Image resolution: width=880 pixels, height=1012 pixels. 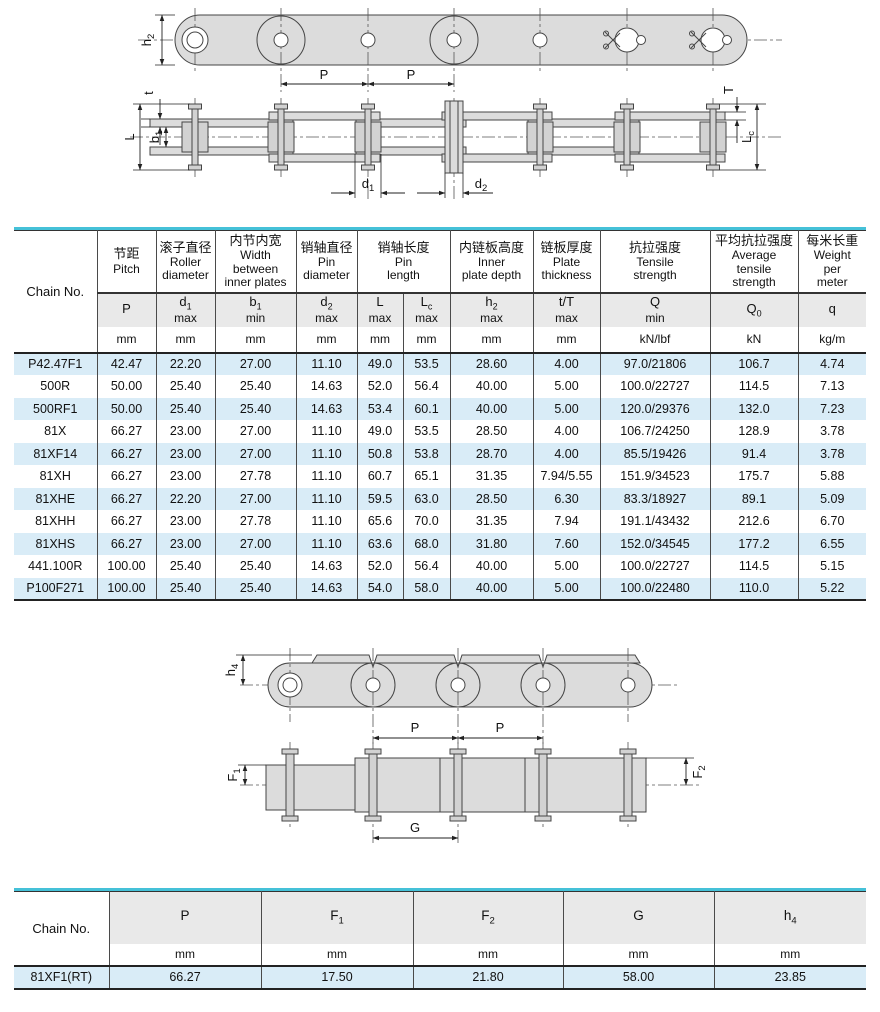 What do you see at coordinates (427, 521) in the screenshot?
I see `value-cell: 70.0` at bounding box center [427, 521].